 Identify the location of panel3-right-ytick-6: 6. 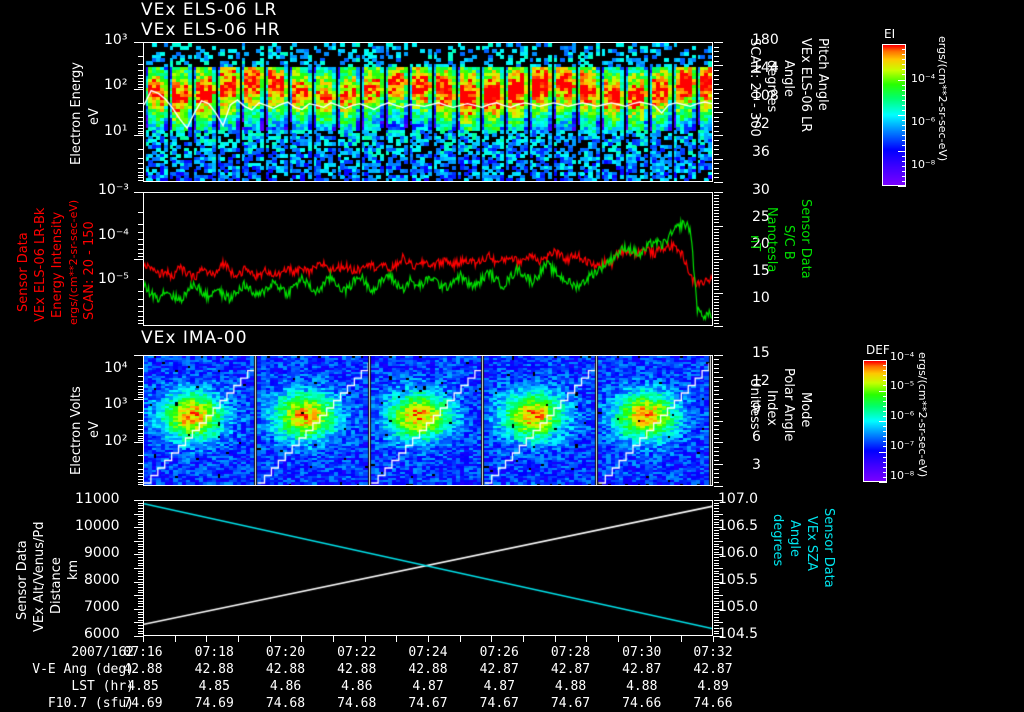
(756, 437).